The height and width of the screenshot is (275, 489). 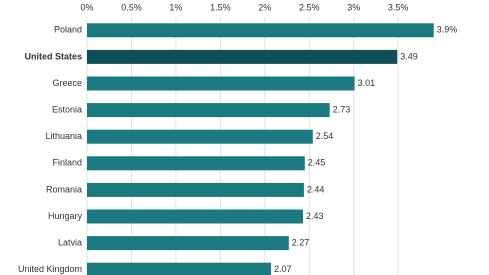 I want to click on category-label: Romania, so click(x=64, y=189).